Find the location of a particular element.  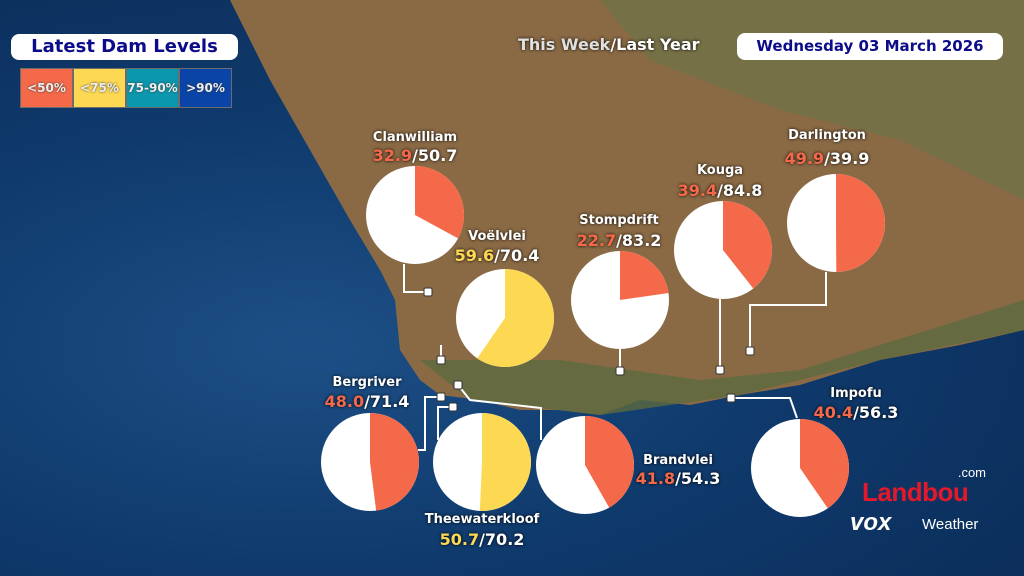

dam-name: Clanwilliam is located at coordinates (415, 137).